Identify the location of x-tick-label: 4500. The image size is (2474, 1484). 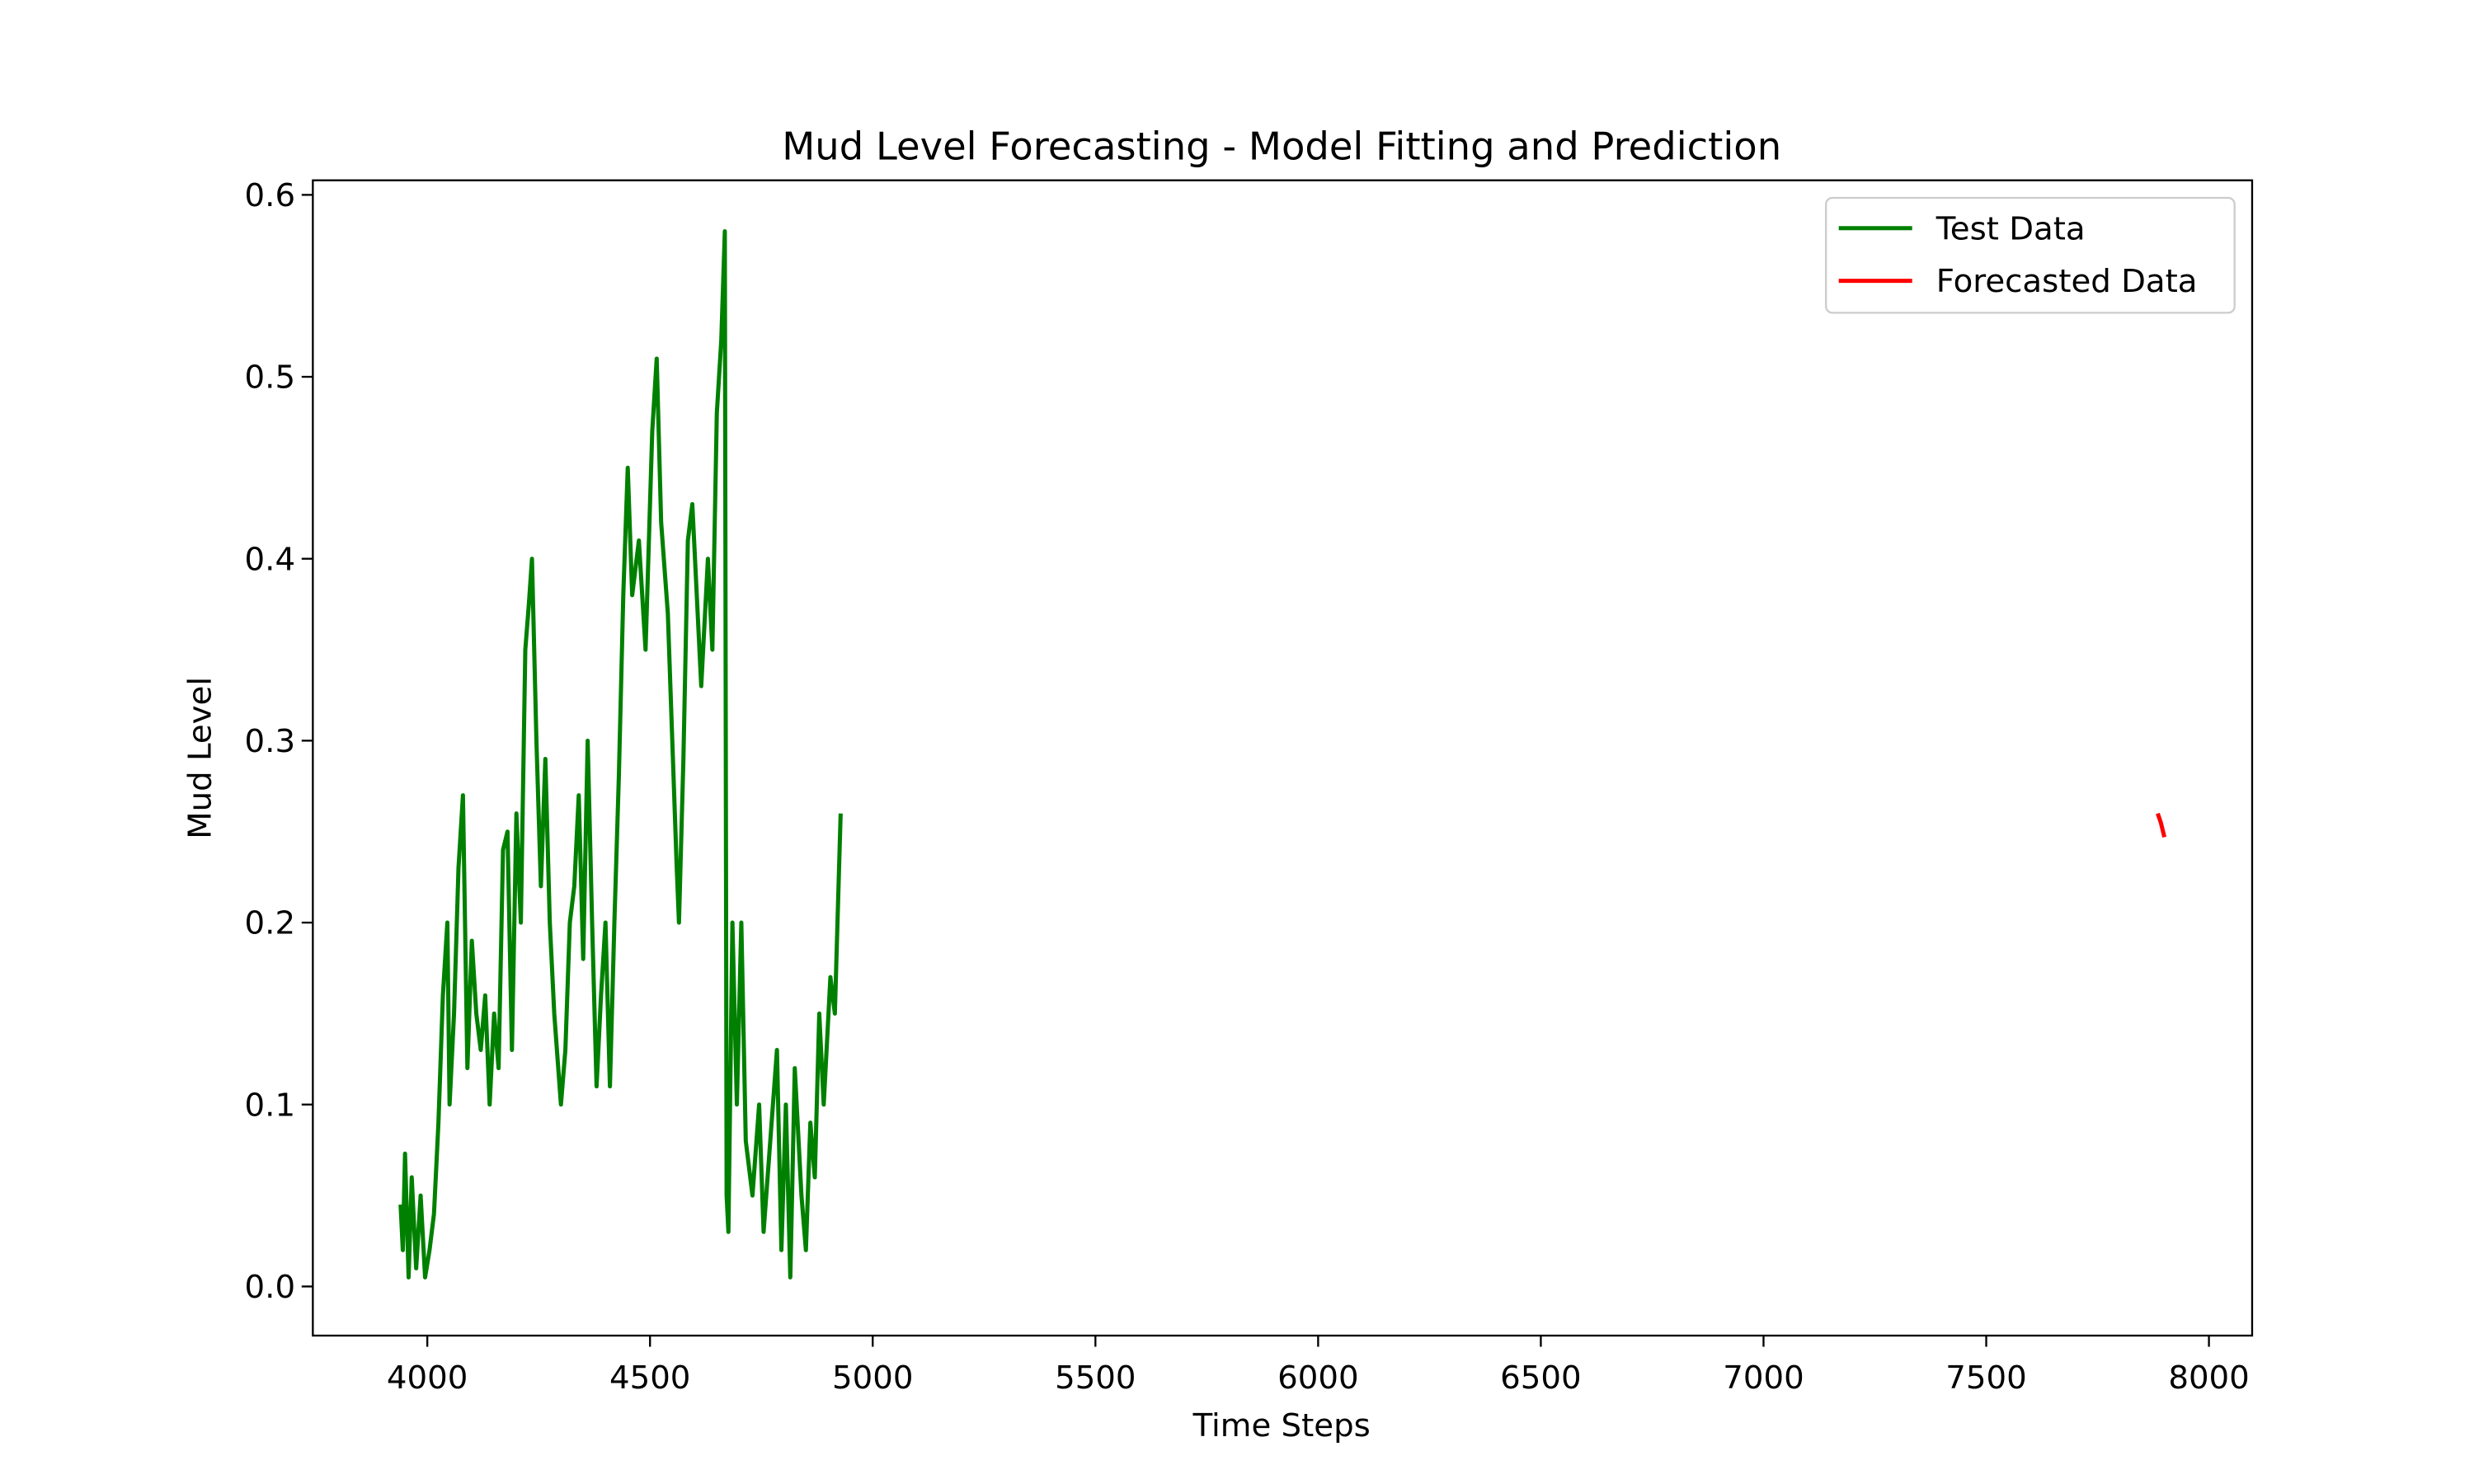
(649, 1378).